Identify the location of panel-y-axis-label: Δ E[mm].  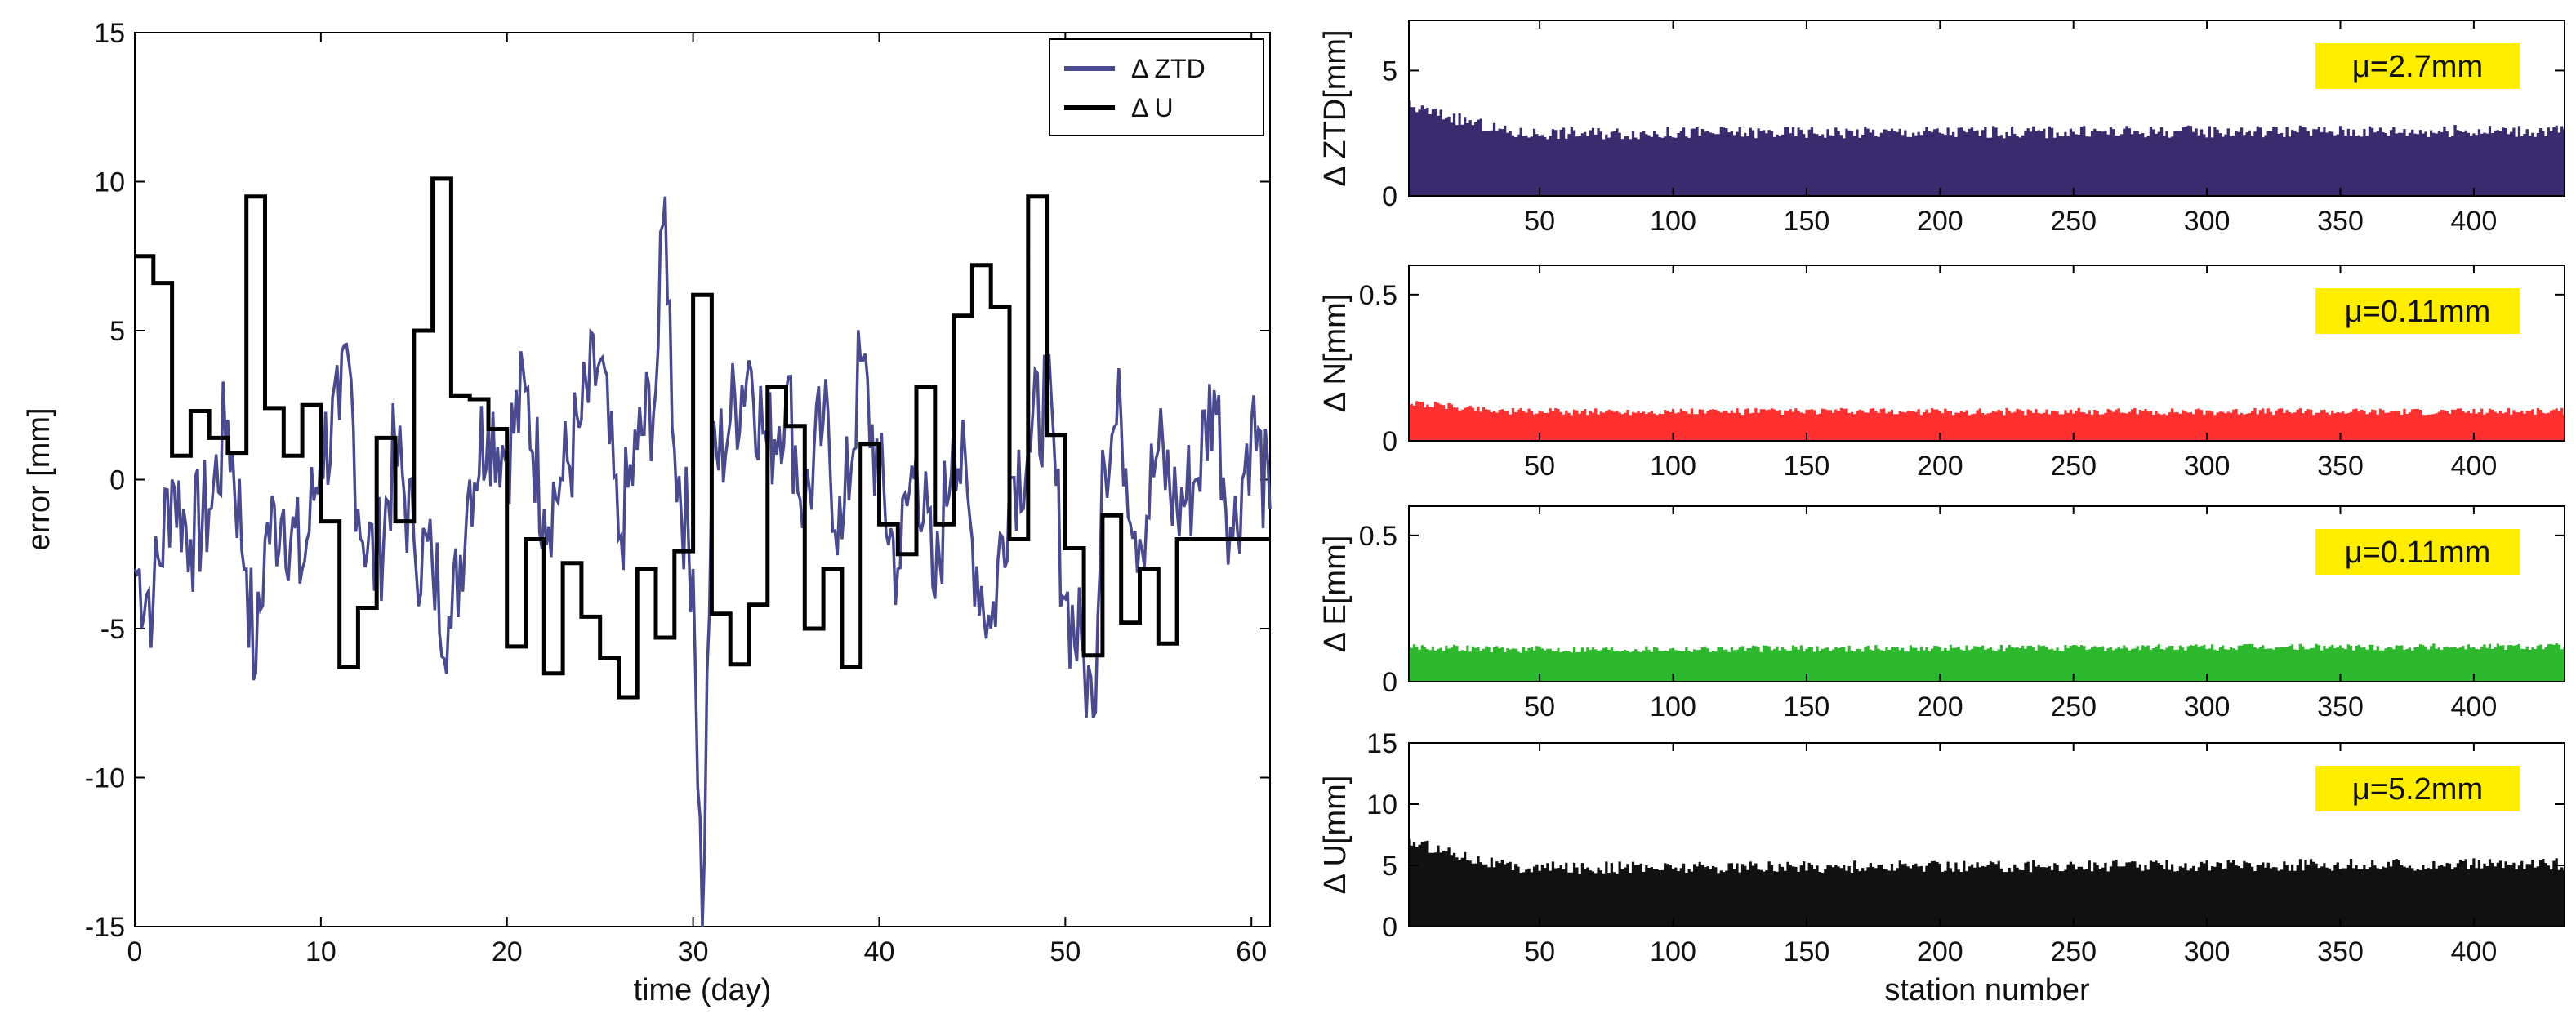
(1335, 594).